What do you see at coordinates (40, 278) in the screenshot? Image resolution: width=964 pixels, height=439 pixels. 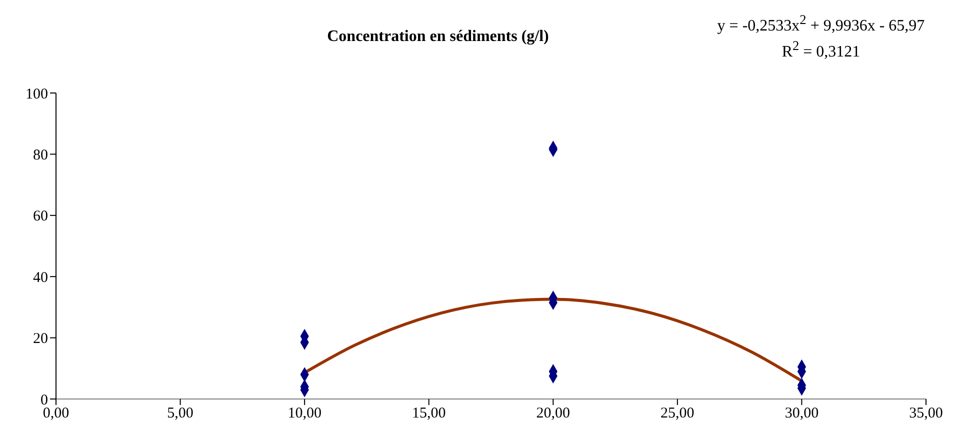 I see `y-tick-label: 40` at bounding box center [40, 278].